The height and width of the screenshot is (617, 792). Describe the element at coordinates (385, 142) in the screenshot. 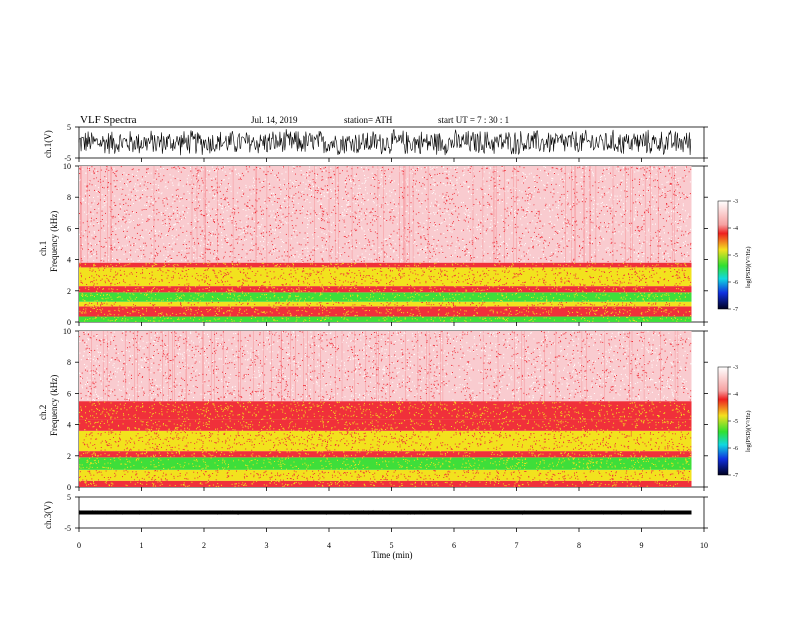

I see `ch1-waveform-trace` at that location.